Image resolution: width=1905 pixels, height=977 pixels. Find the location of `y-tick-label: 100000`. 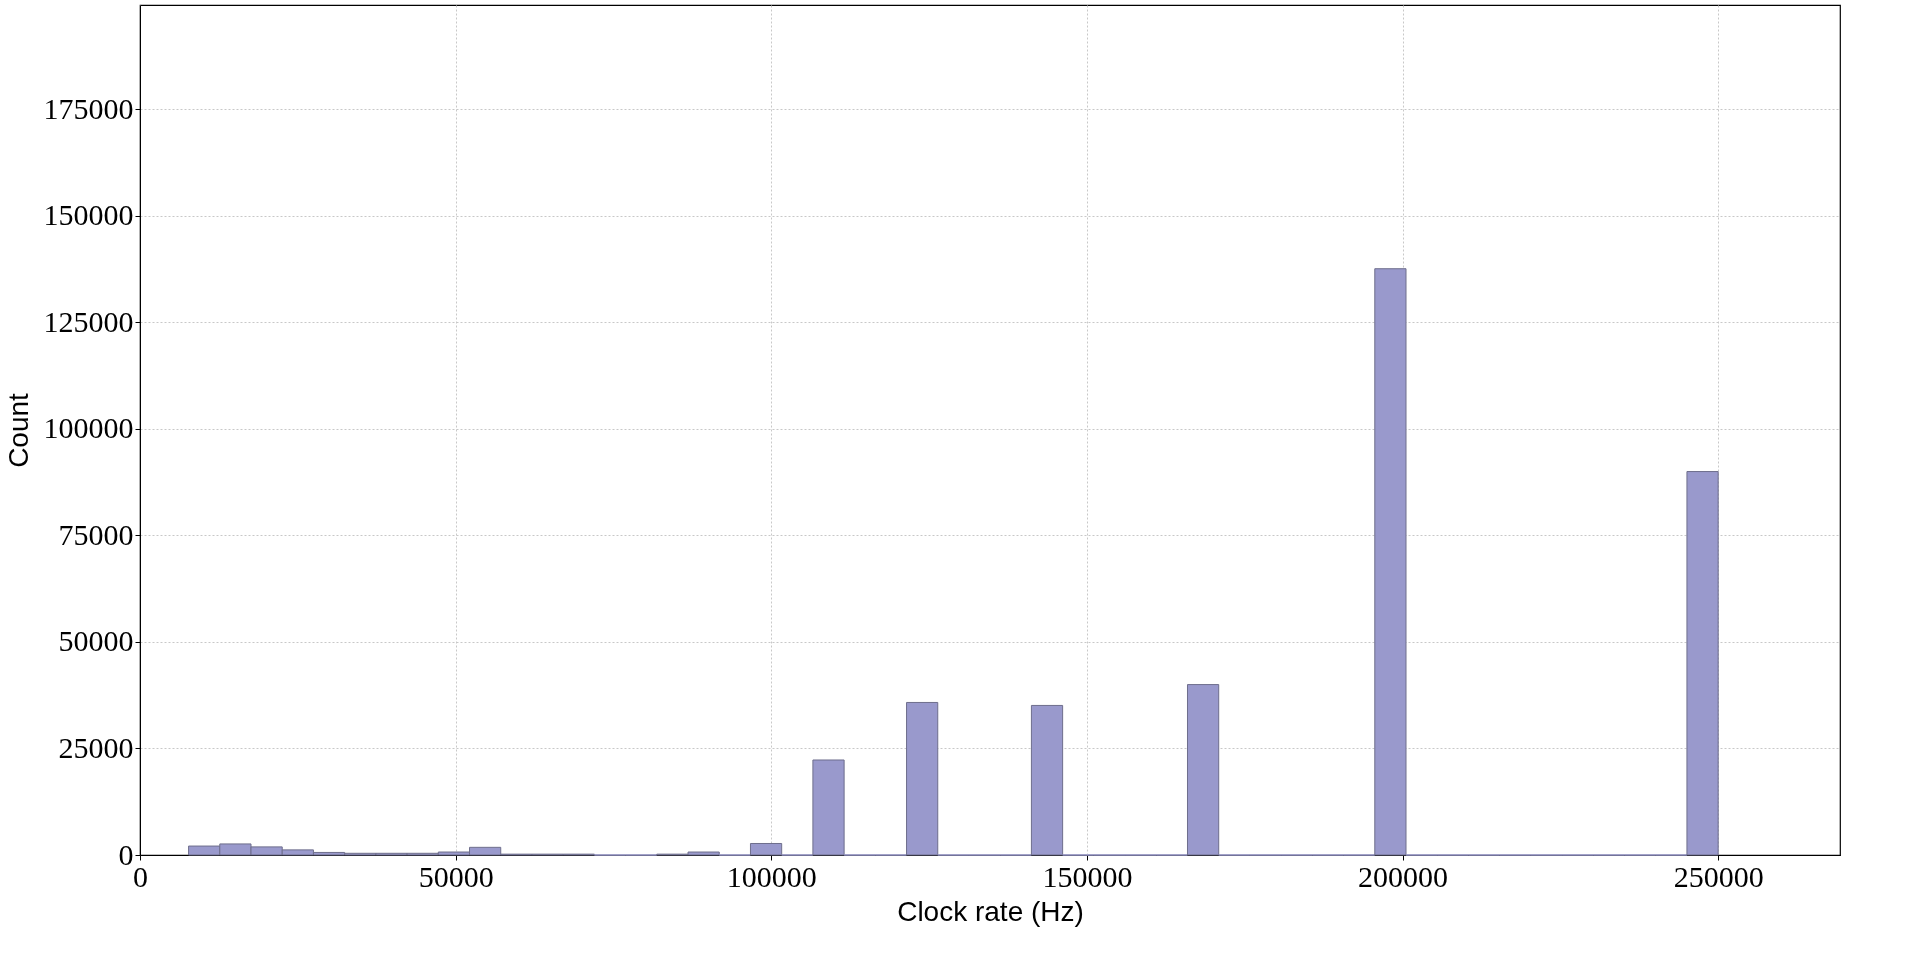

y-tick-label: 100000 is located at coordinates (88, 428).